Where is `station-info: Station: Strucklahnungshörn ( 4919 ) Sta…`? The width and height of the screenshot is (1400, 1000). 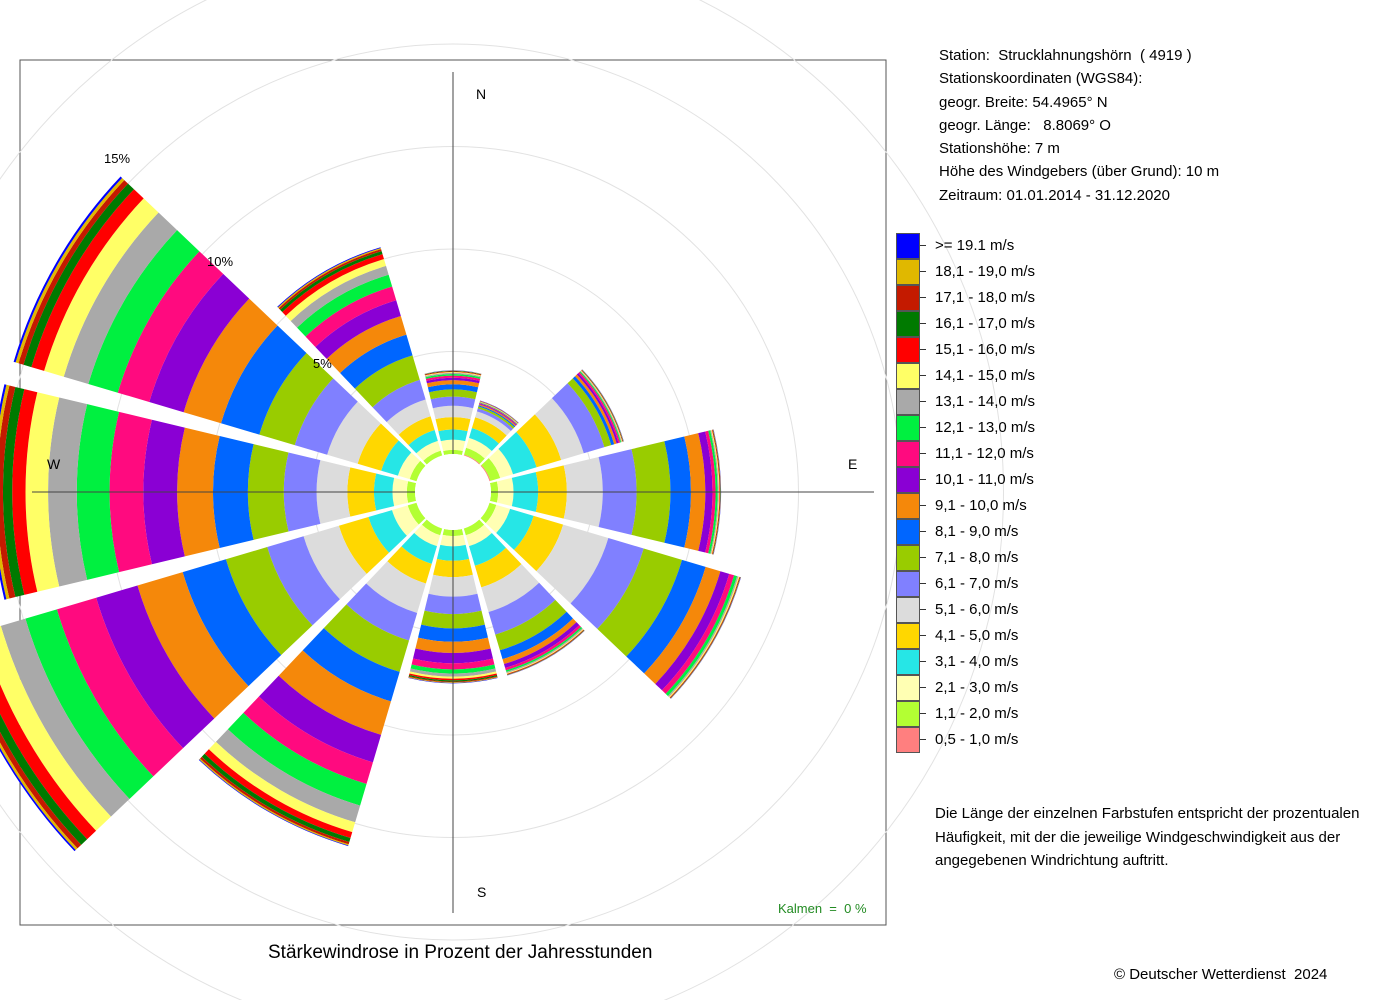
station-info: Station: Strucklahnungshörn ( 4919 ) Sta… is located at coordinates (1079, 125).